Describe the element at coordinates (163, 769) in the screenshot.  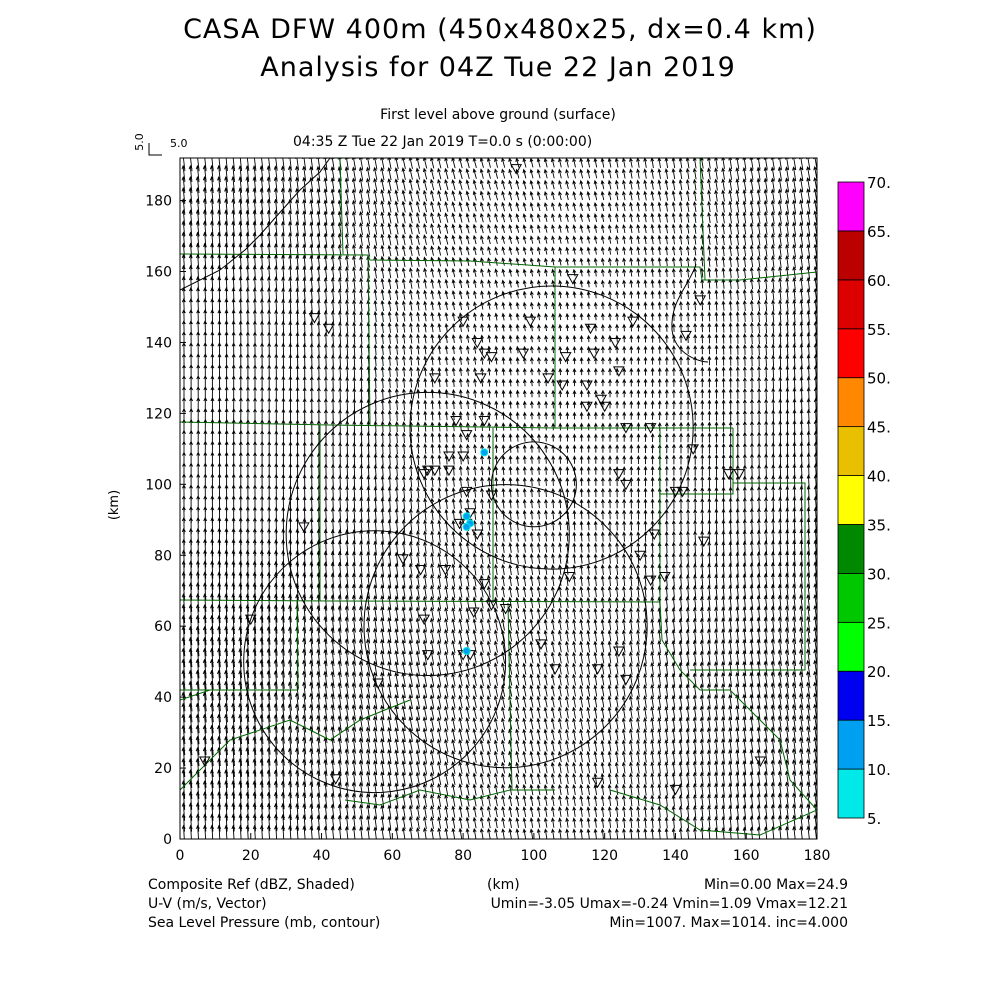
I see `y-tick-label: 20` at that location.